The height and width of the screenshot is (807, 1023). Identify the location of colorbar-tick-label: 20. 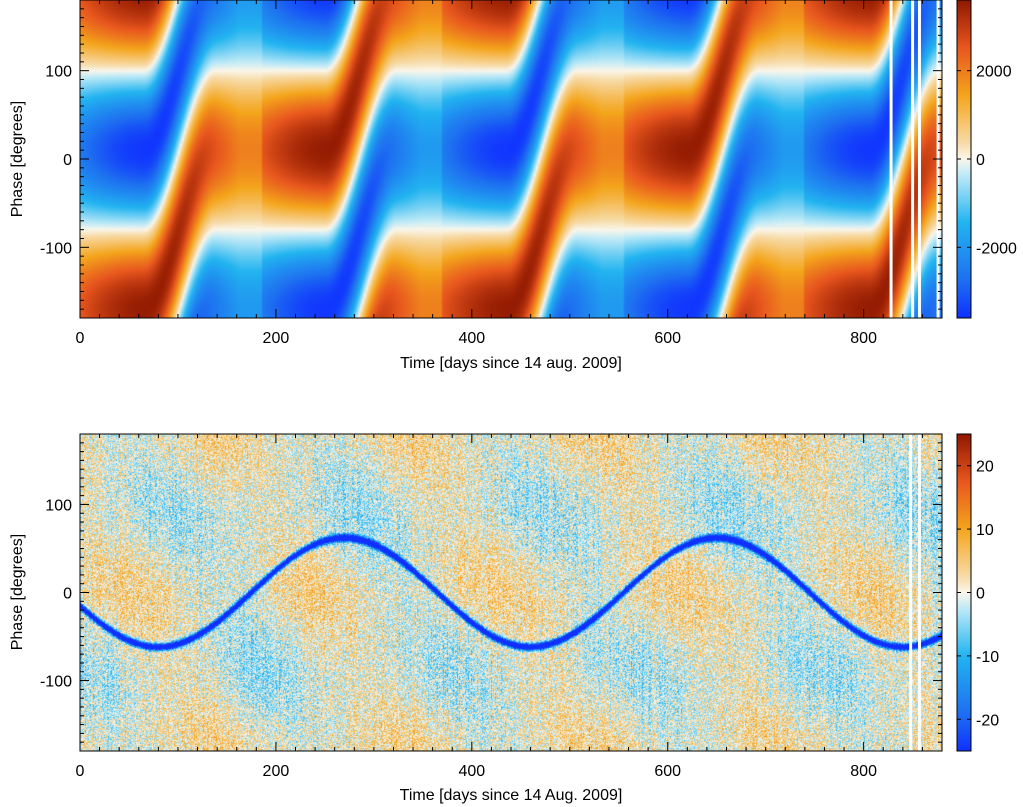
(985, 467).